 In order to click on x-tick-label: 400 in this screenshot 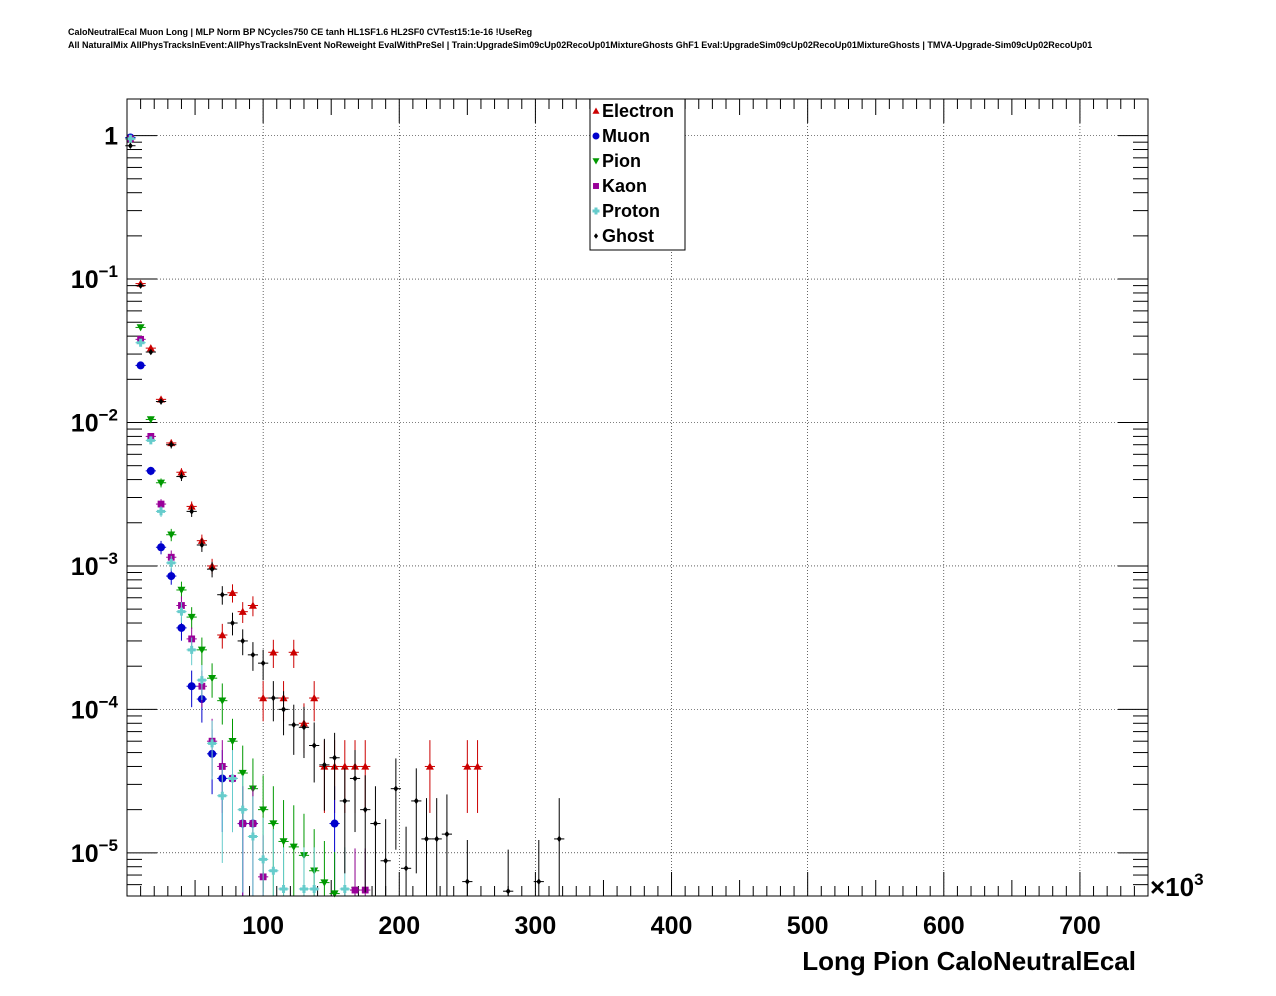, I will do `click(672, 926)`.